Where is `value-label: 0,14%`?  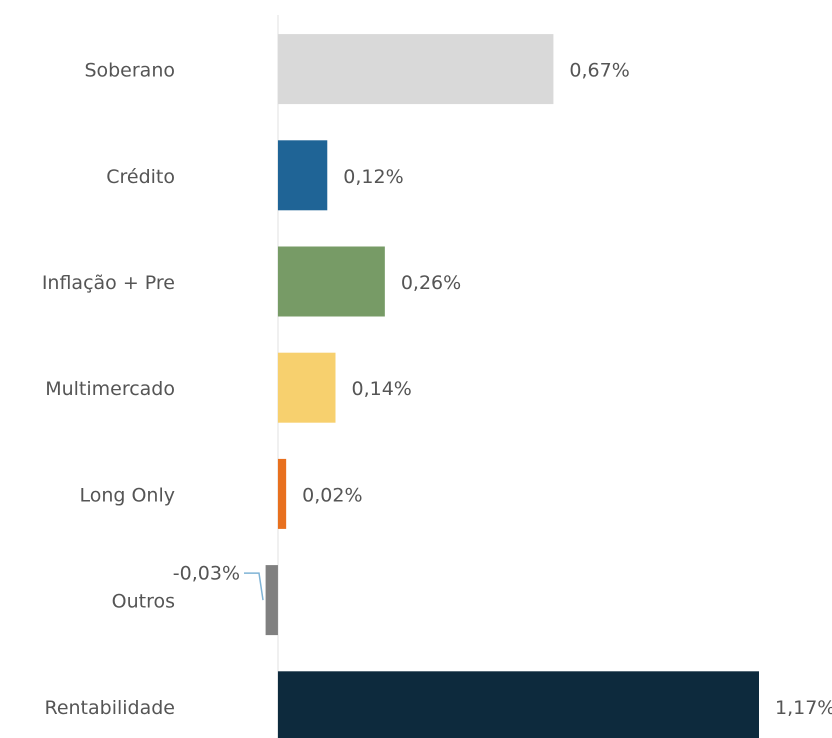 value-label: 0,14% is located at coordinates (381, 389).